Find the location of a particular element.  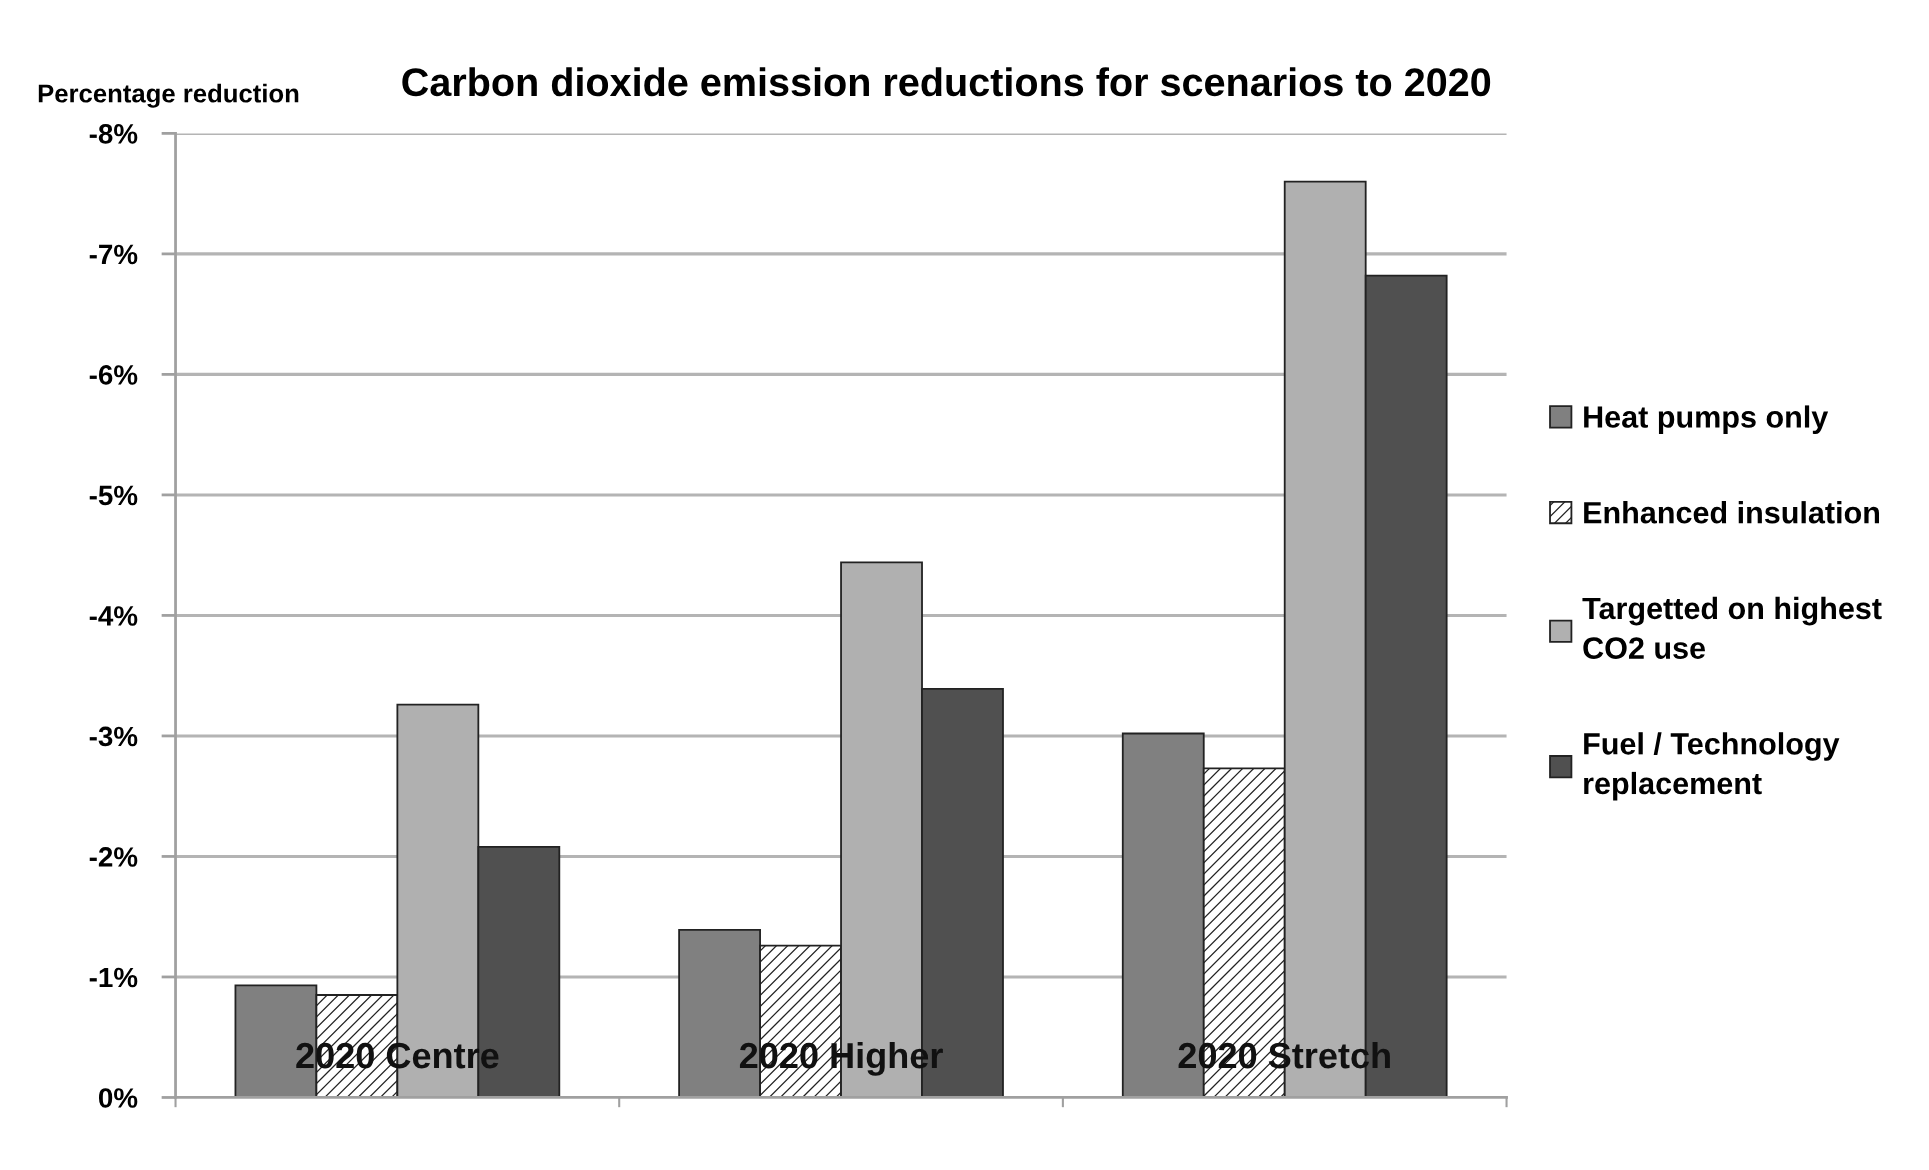

legend-label: Targetted on highest CO2 use is located at coordinates (1732, 627).